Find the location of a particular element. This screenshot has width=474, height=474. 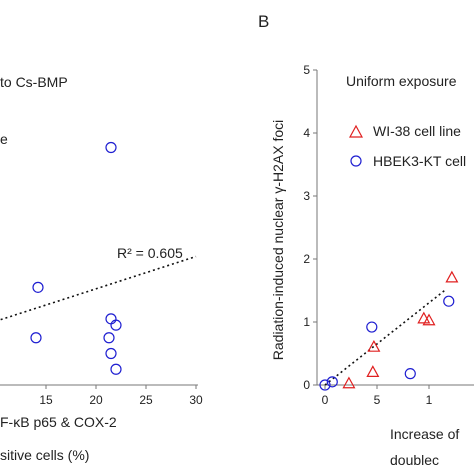

panel-a-r-squared: R² = 0.605 is located at coordinates (150, 253).